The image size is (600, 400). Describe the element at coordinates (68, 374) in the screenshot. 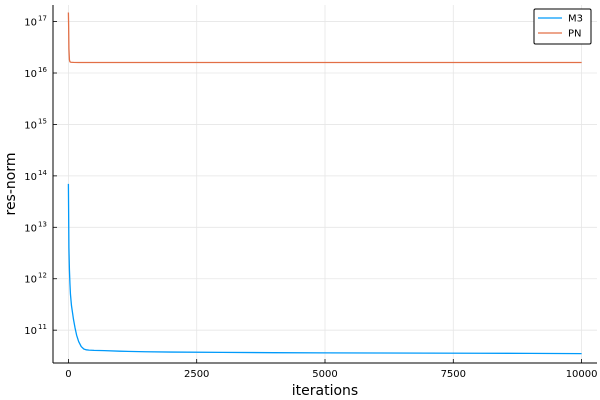

I see `x-tick-label: 0` at that location.